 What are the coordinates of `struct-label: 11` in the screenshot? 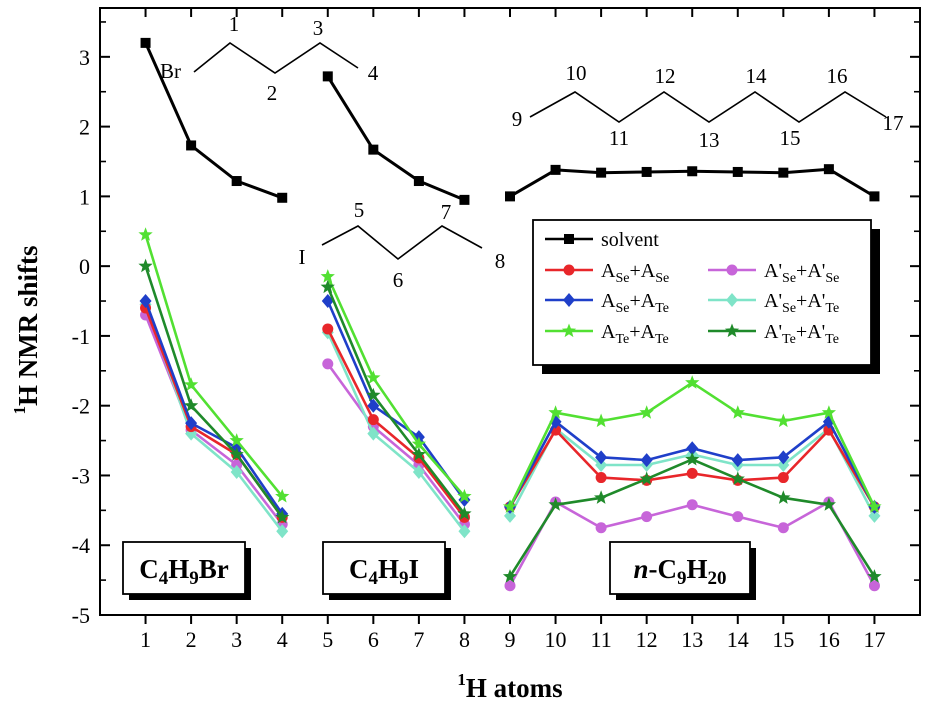 It's located at (619, 138).